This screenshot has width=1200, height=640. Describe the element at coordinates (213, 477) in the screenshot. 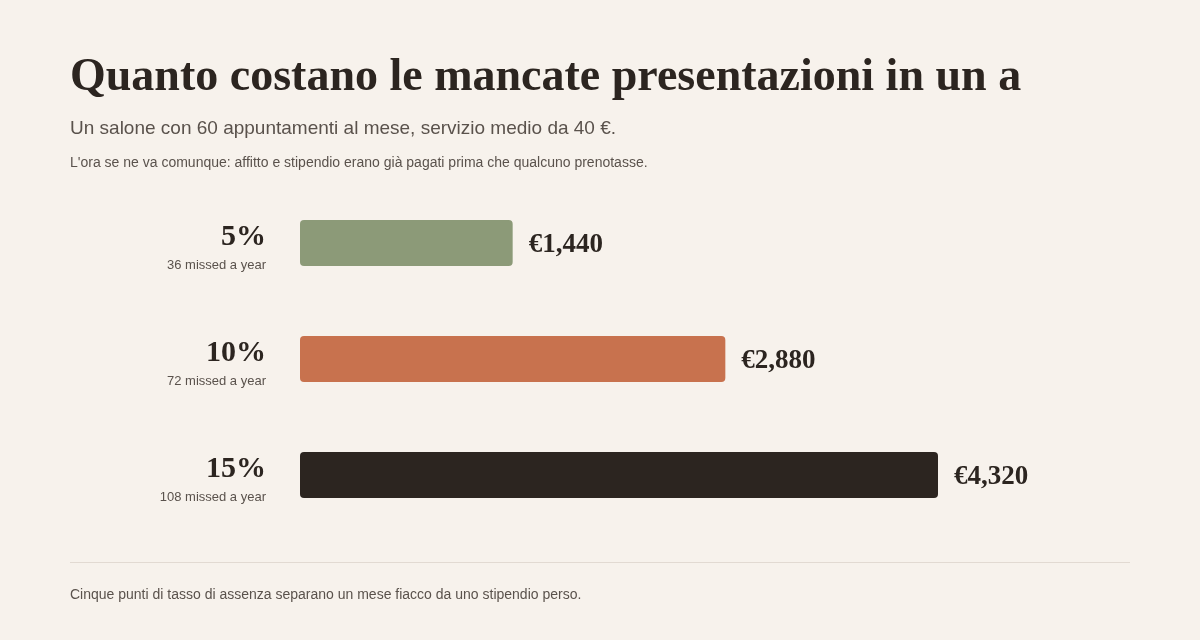

I see `y-tick-label: 15% 108 missed a year` at that location.